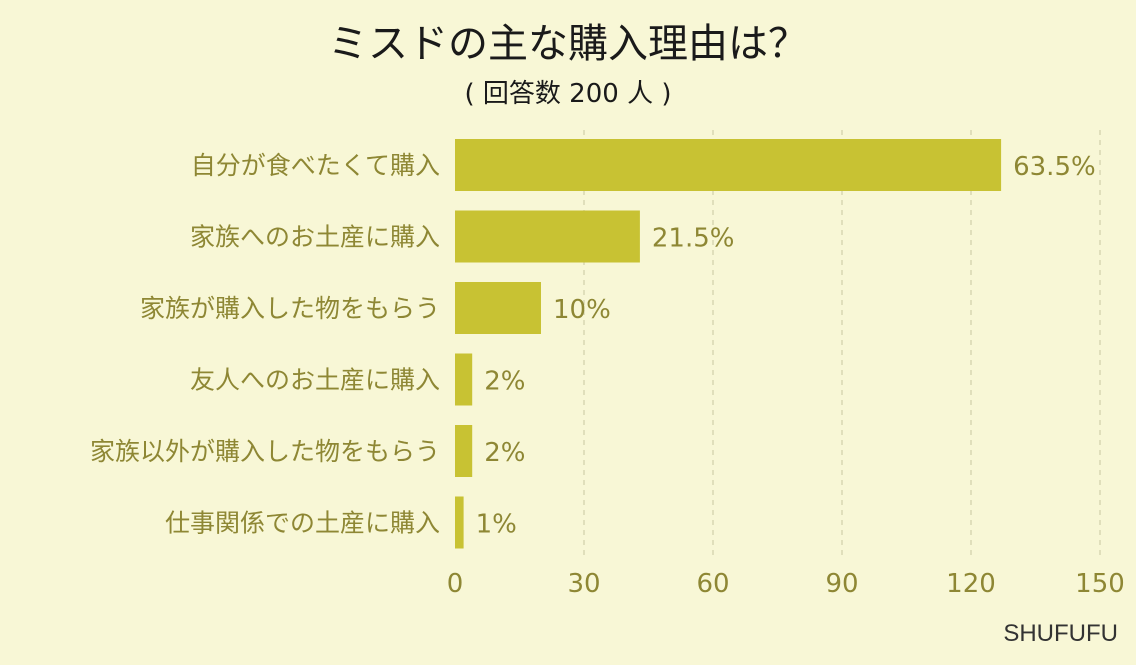 The image size is (1136, 665). I want to click on credit-text: SHUFUFU, so click(1060, 633).